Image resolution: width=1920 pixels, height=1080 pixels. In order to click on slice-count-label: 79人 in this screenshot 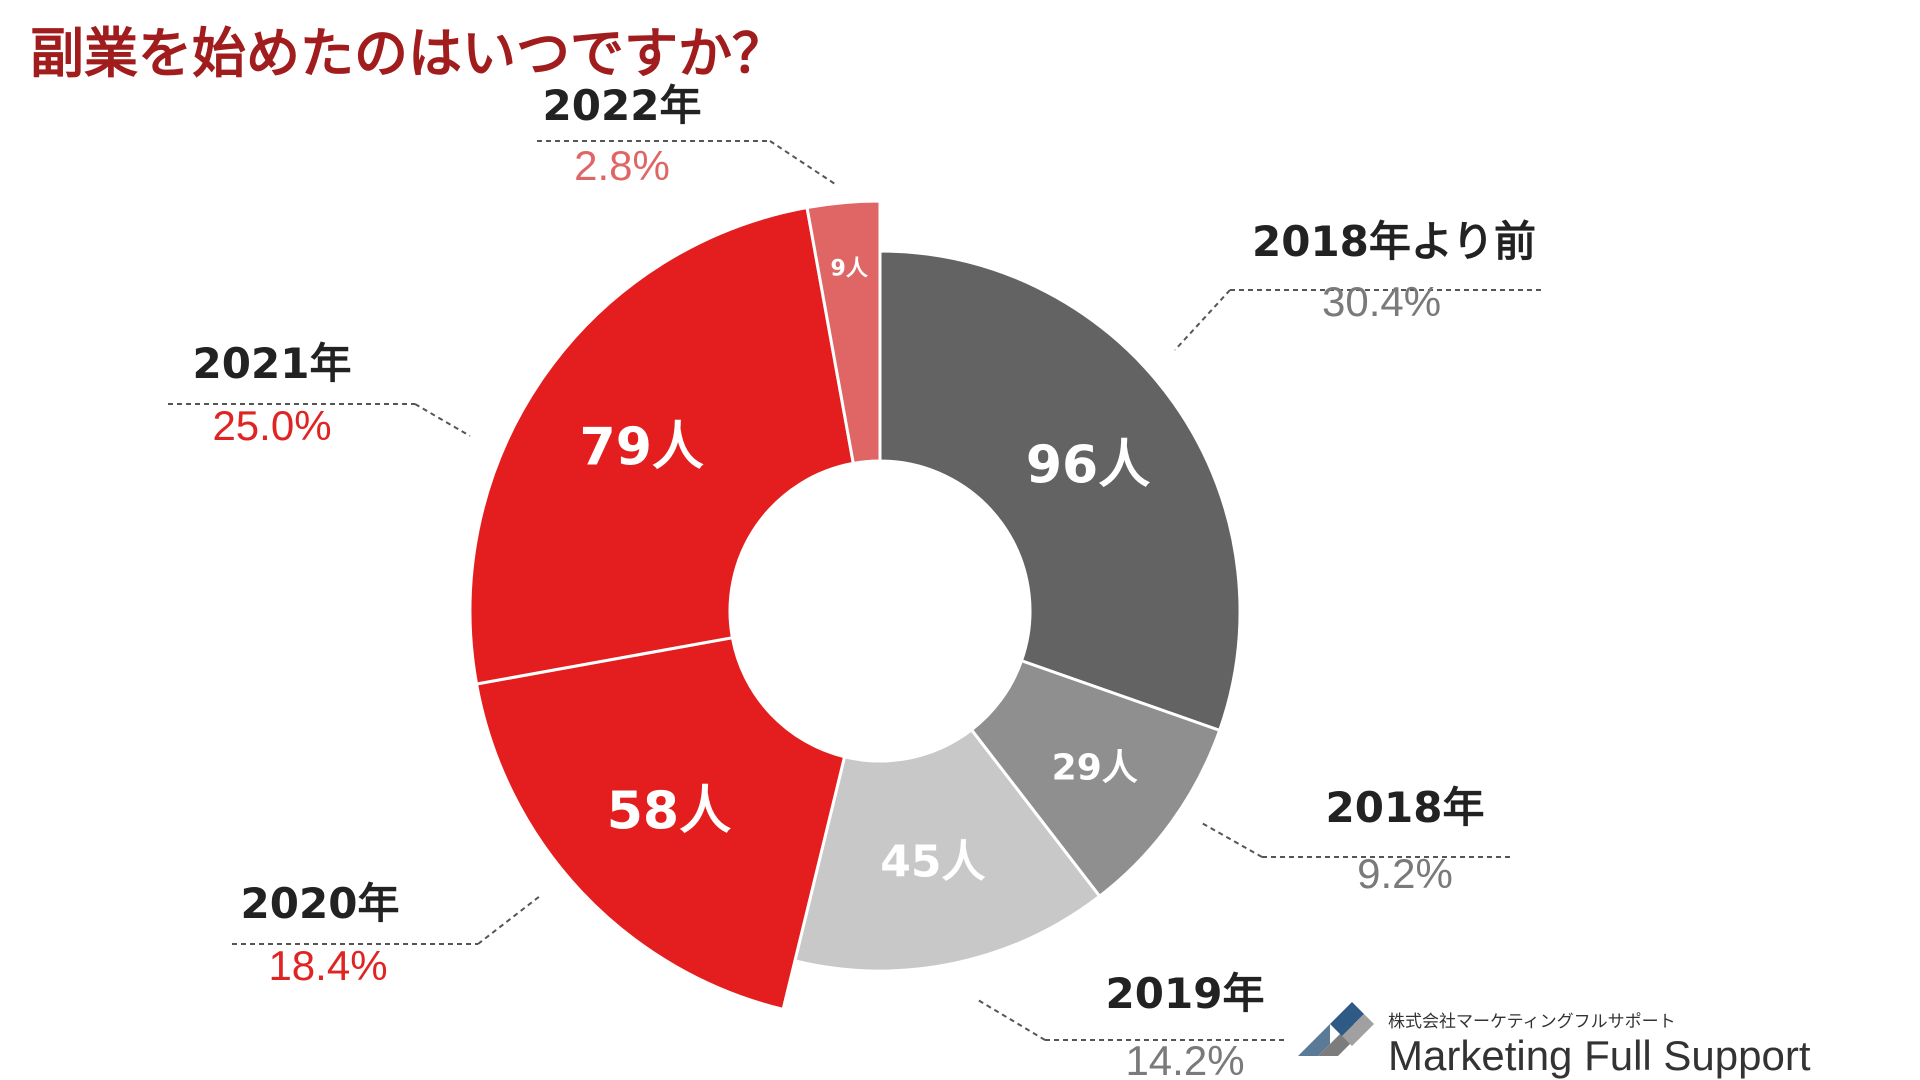, I will do `click(642, 447)`.